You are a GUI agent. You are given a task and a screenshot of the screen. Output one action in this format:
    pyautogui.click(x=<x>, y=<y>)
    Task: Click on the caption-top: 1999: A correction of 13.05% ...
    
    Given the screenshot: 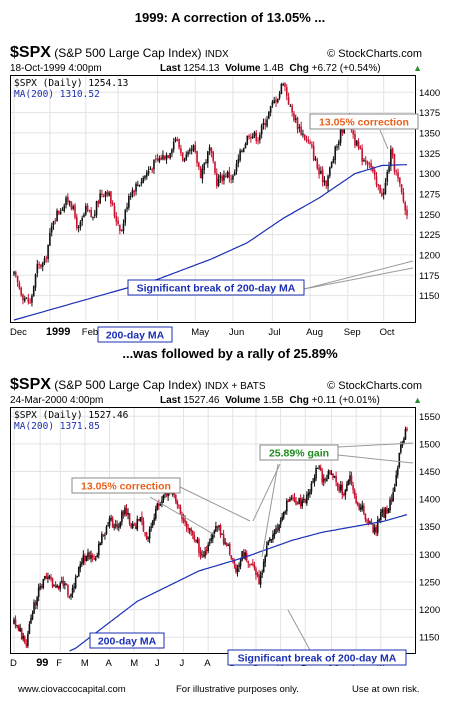 What is the action you would take?
    pyautogui.click(x=230, y=17)
    